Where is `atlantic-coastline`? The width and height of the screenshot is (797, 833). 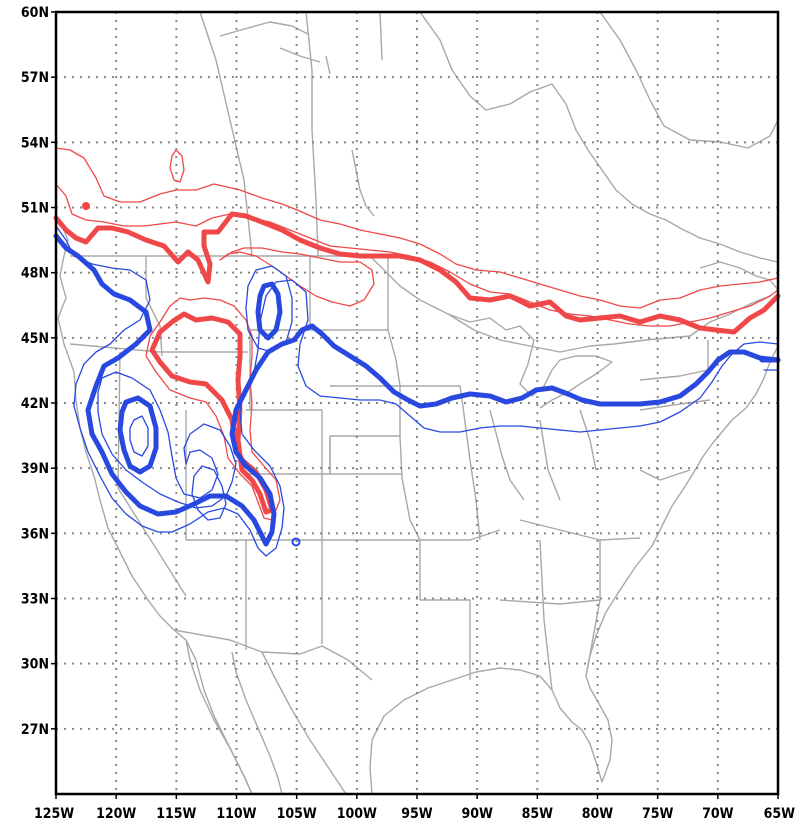
atlantic-coastline is located at coordinates (682, 511).